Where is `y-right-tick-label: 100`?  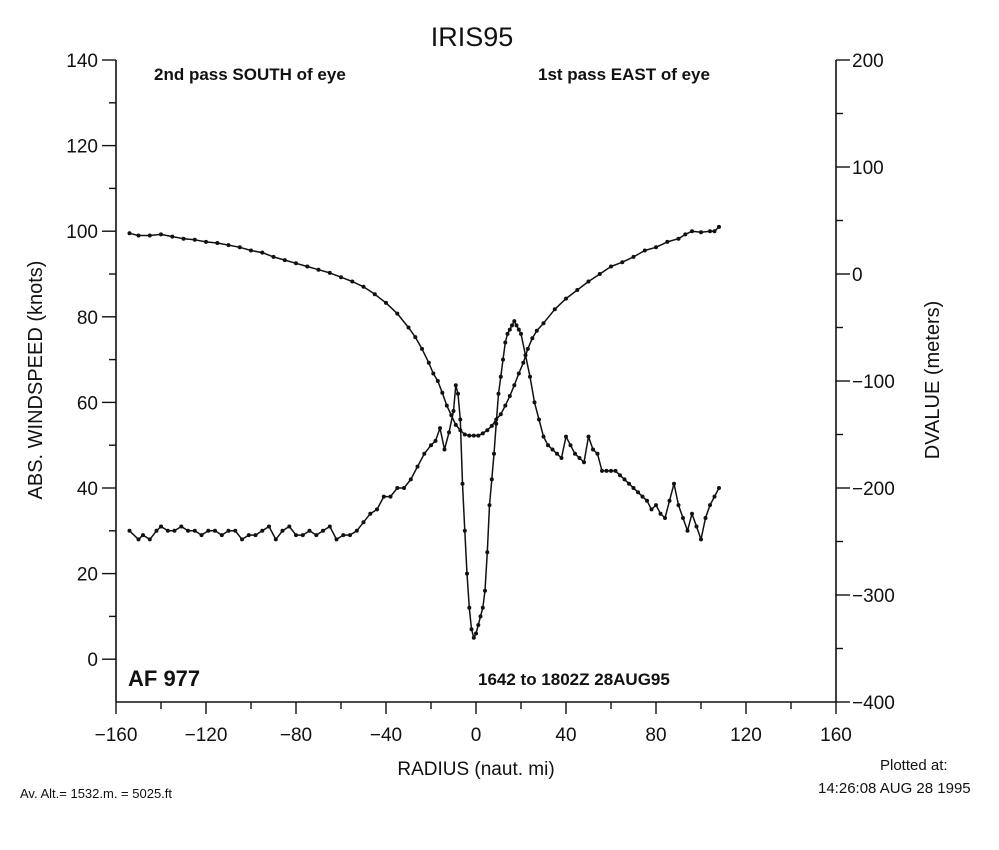 y-right-tick-label: 100 is located at coordinates (868, 168).